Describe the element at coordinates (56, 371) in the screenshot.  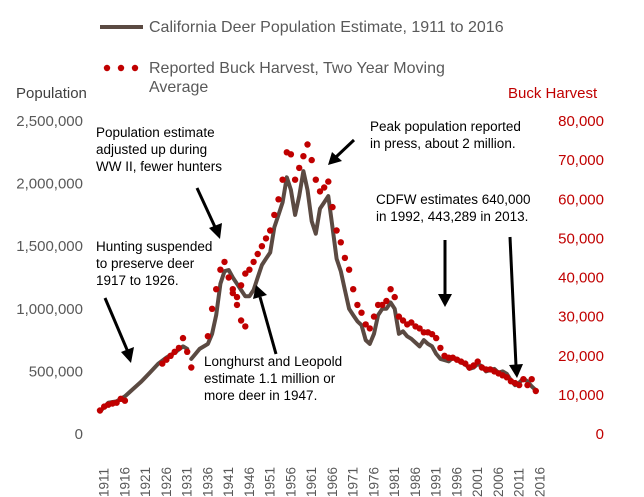
I see `y-left-tick-label: 500,000` at that location.